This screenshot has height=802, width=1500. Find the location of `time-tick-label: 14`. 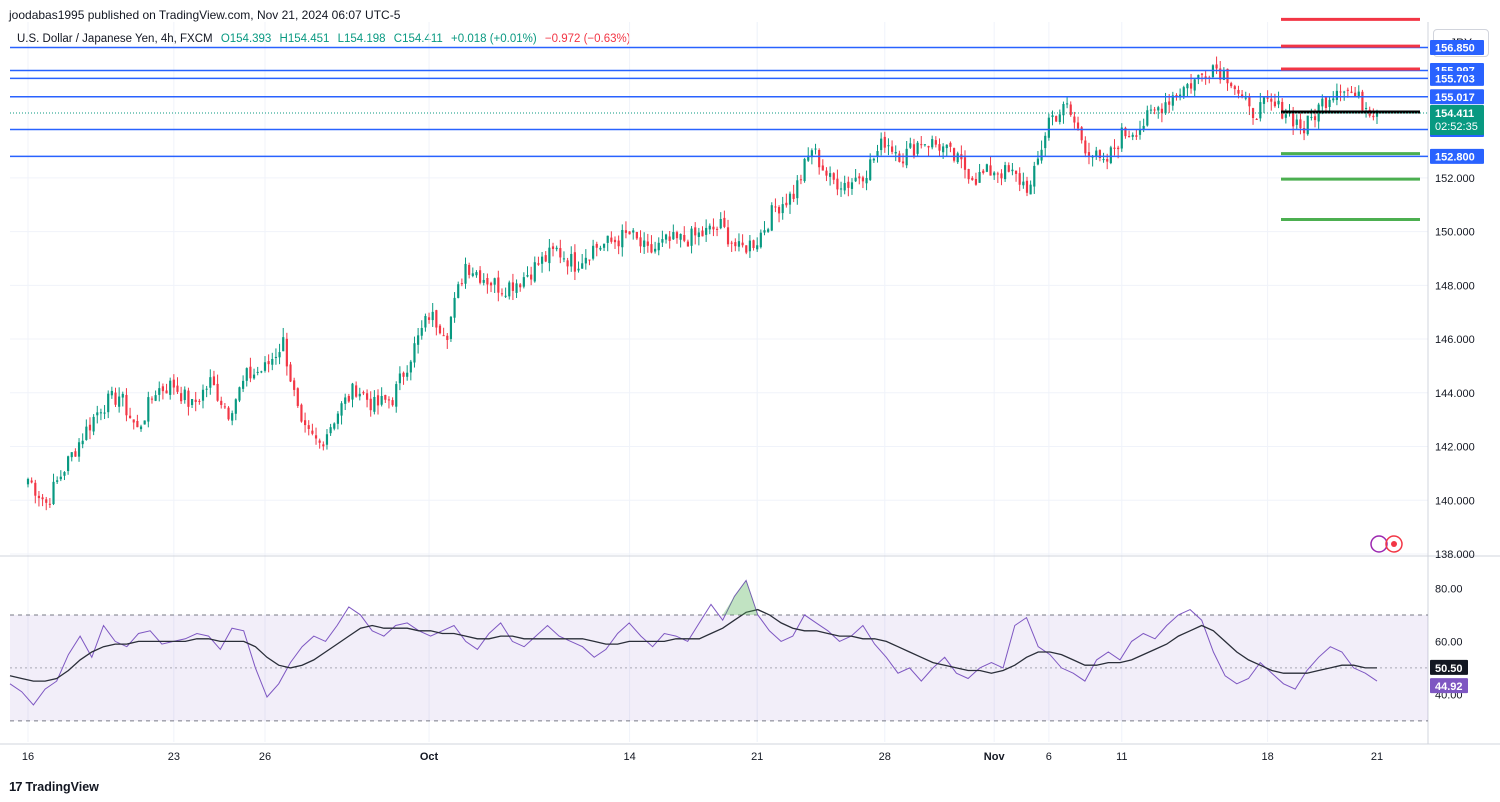

time-tick-label: 14 is located at coordinates (629, 757).